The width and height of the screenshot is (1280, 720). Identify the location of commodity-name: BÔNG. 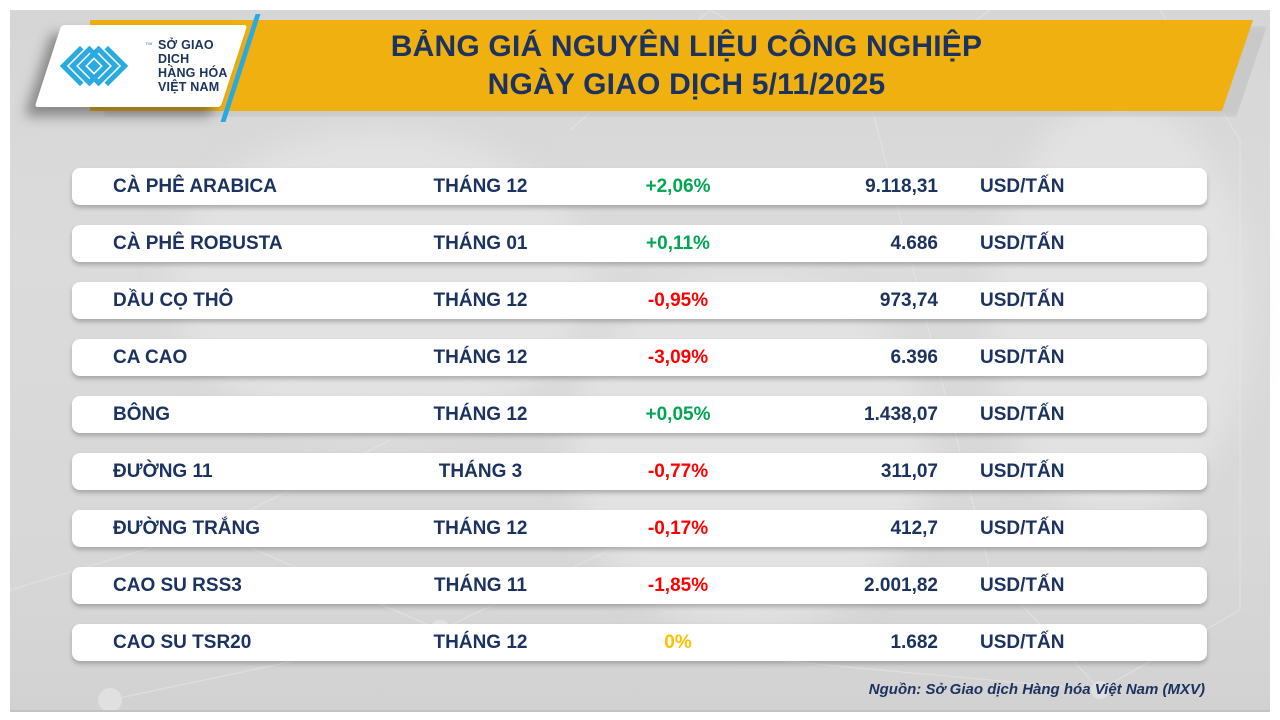
(141, 414).